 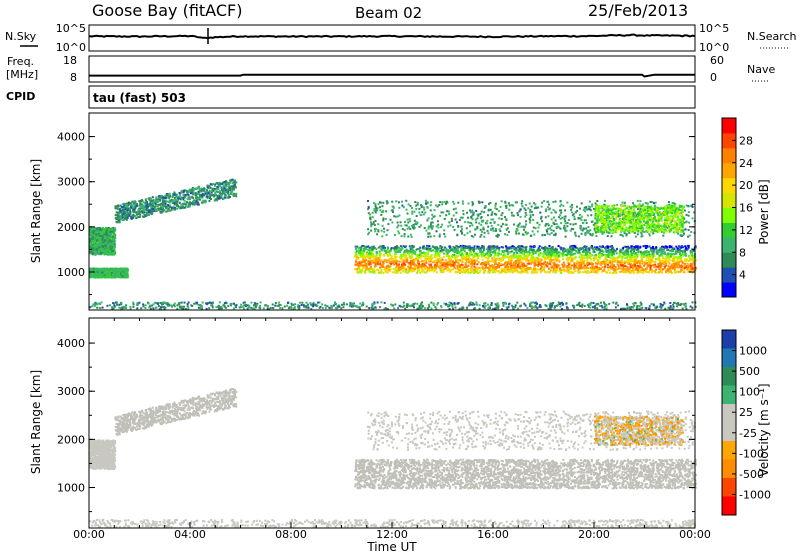 What do you see at coordinates (772, 36) in the screenshot?
I see `nsearch-label: N.Search` at bounding box center [772, 36].